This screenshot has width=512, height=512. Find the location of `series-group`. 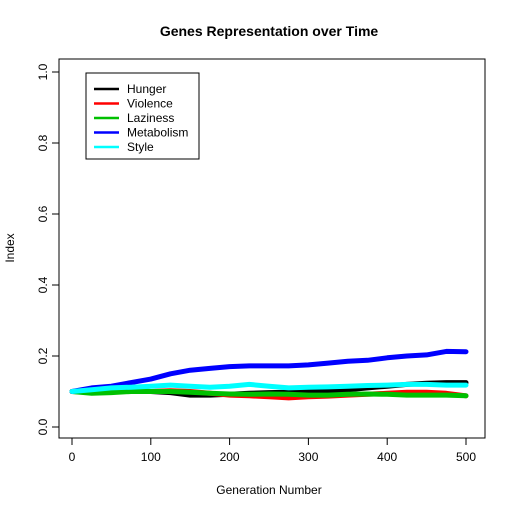

series-group is located at coordinates (269, 374).